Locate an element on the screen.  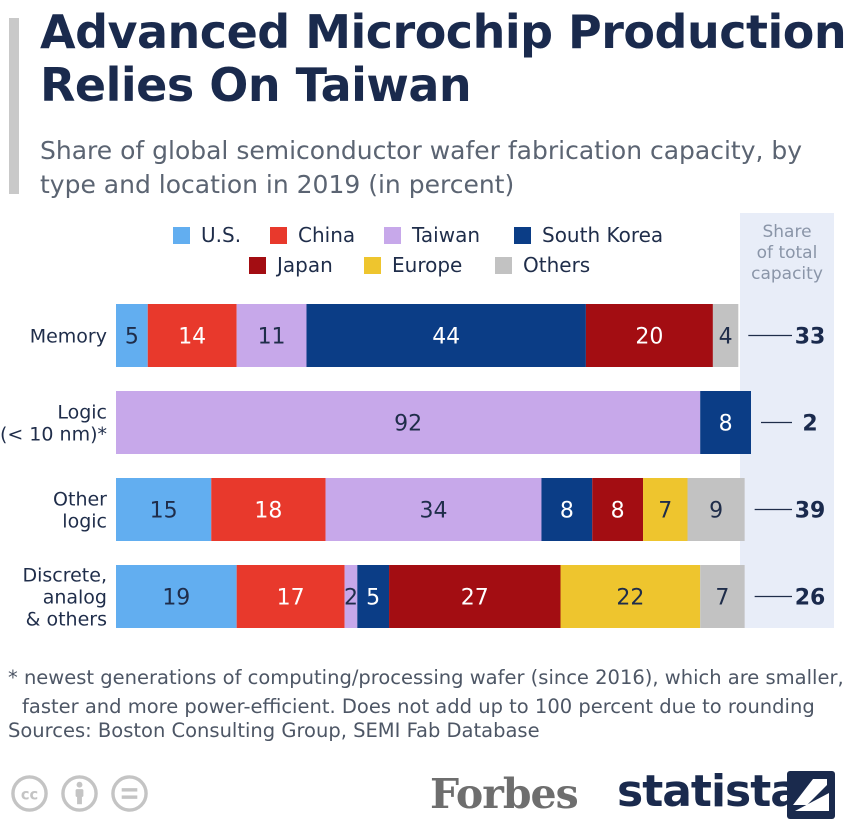
capacity-header-line: Share is located at coordinates (787, 232).